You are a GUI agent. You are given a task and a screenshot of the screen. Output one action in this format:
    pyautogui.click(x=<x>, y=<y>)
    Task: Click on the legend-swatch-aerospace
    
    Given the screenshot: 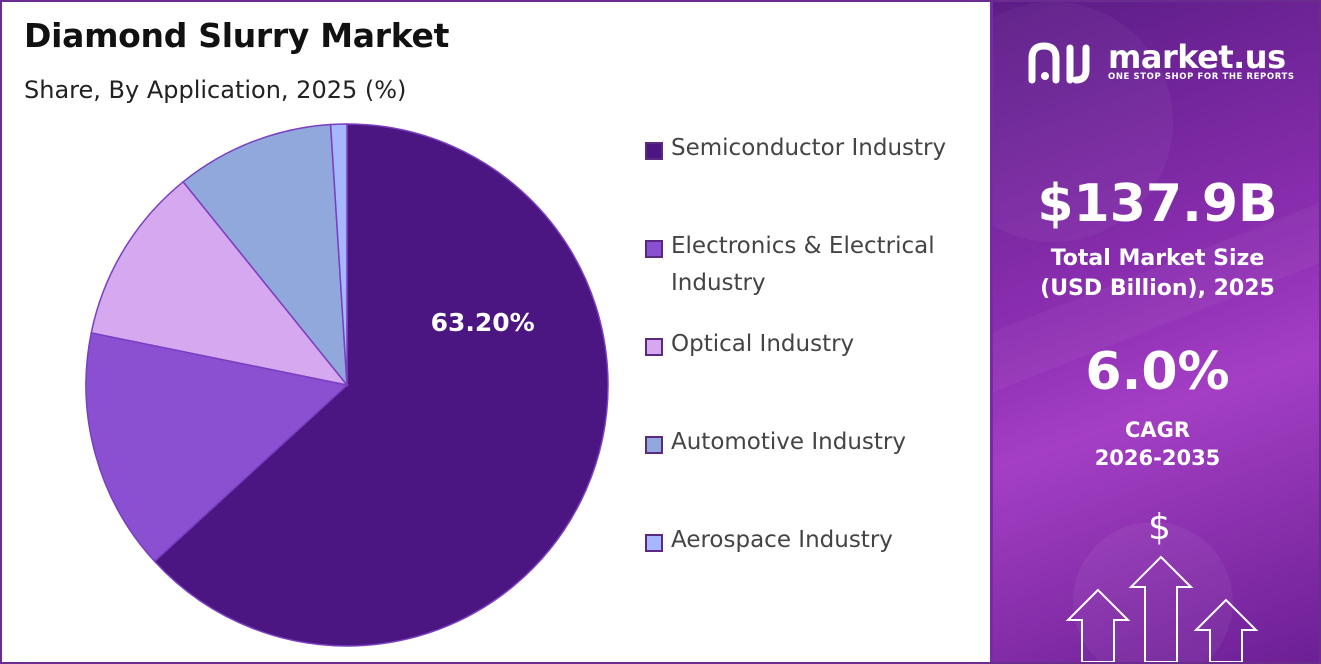 What is the action you would take?
    pyautogui.click(x=654, y=543)
    